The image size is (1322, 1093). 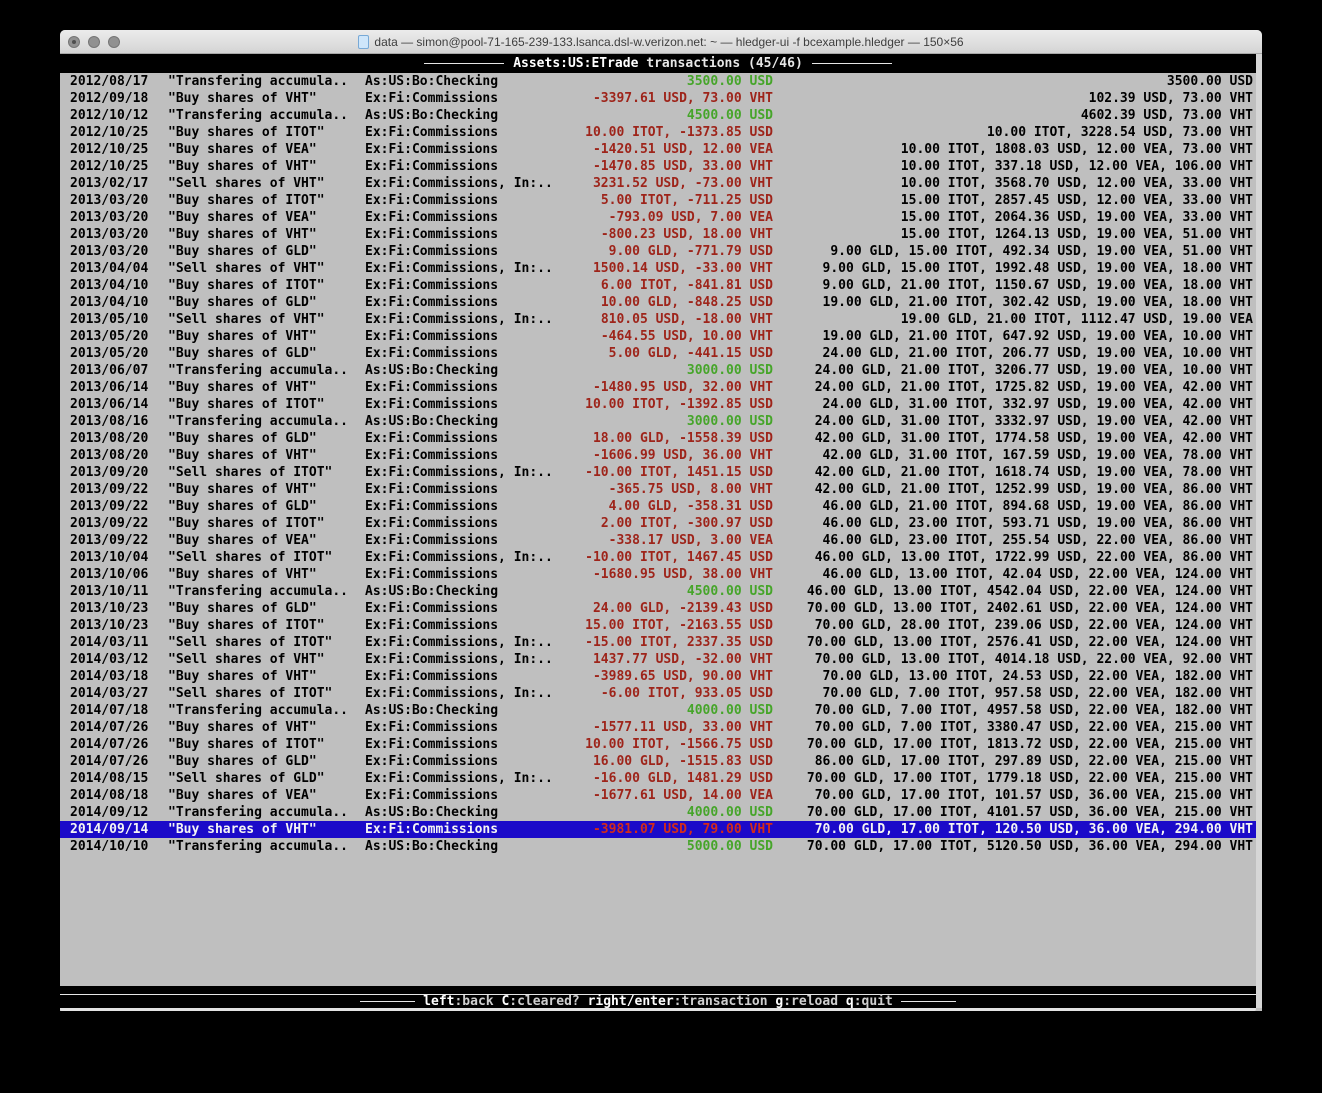 I want to click on row-change-amount: -3989.65 USD, 90.00 VHT, so click(x=682, y=676).